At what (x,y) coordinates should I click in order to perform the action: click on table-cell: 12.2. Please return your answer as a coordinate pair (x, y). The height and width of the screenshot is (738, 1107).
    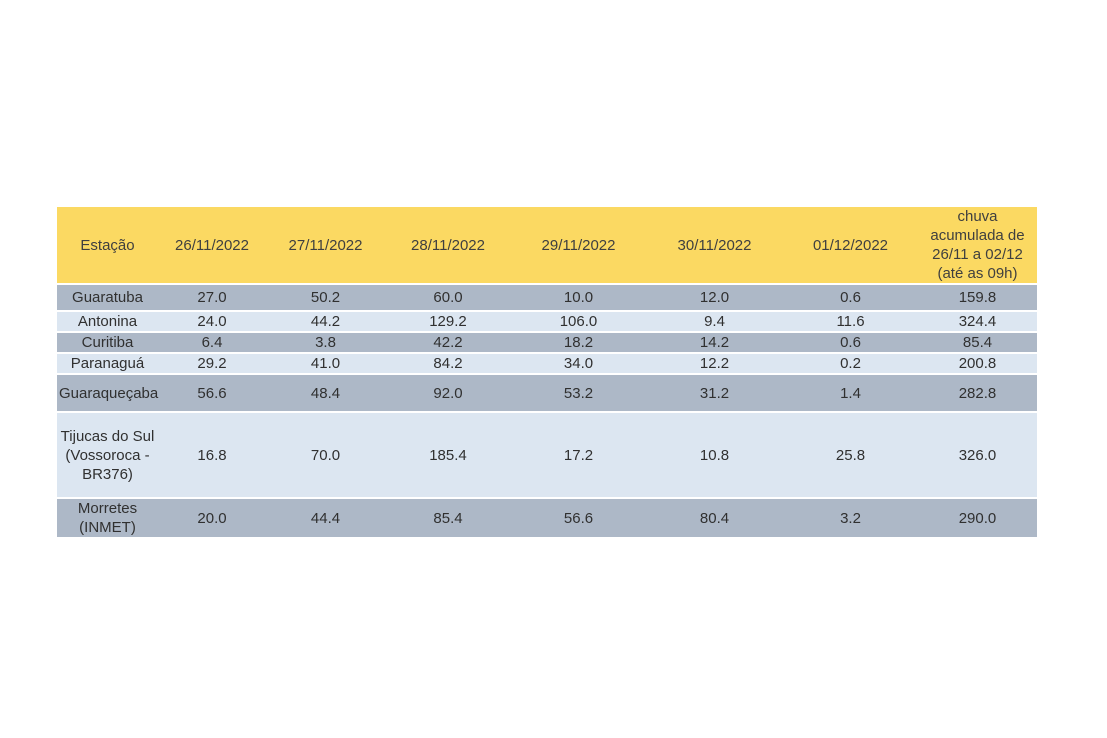
    Looking at the image, I should click on (714, 363).